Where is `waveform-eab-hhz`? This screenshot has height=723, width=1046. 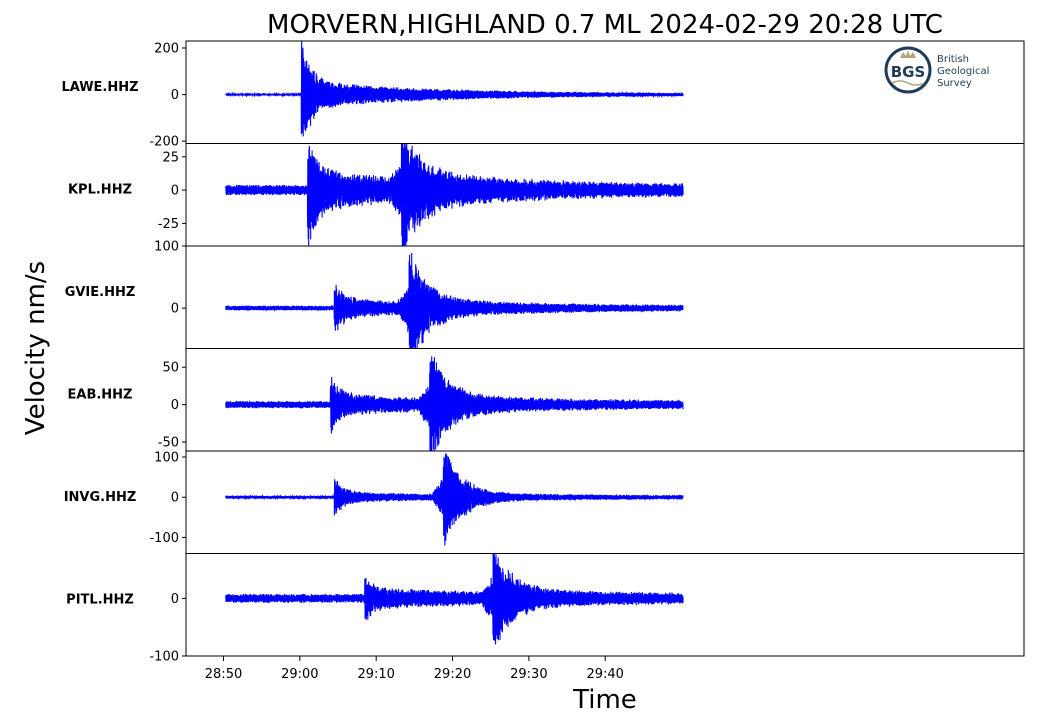 waveform-eab-hhz is located at coordinates (454, 403).